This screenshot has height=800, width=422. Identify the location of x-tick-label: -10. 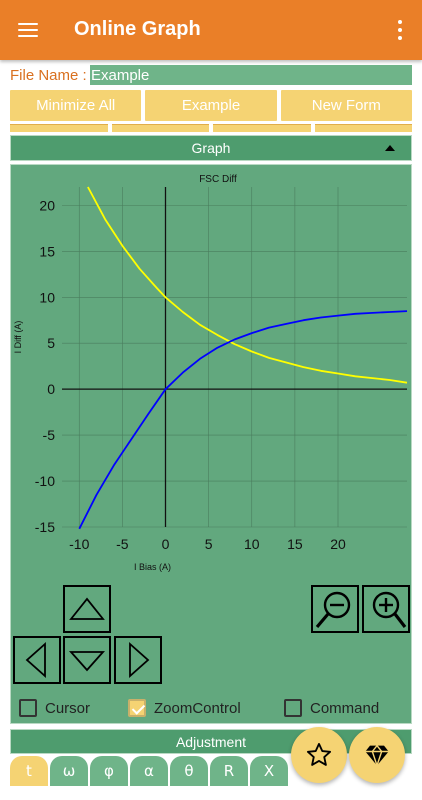
(79, 544).